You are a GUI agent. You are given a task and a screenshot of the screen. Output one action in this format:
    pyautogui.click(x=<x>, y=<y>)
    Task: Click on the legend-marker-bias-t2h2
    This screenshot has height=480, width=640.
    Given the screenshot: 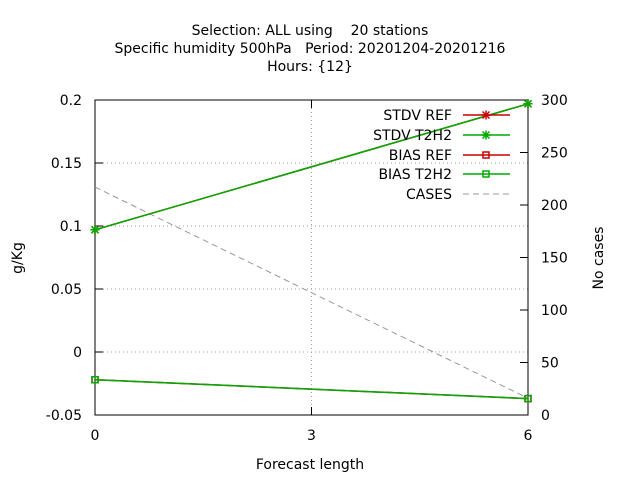 What is the action you would take?
    pyautogui.click(x=486, y=174)
    